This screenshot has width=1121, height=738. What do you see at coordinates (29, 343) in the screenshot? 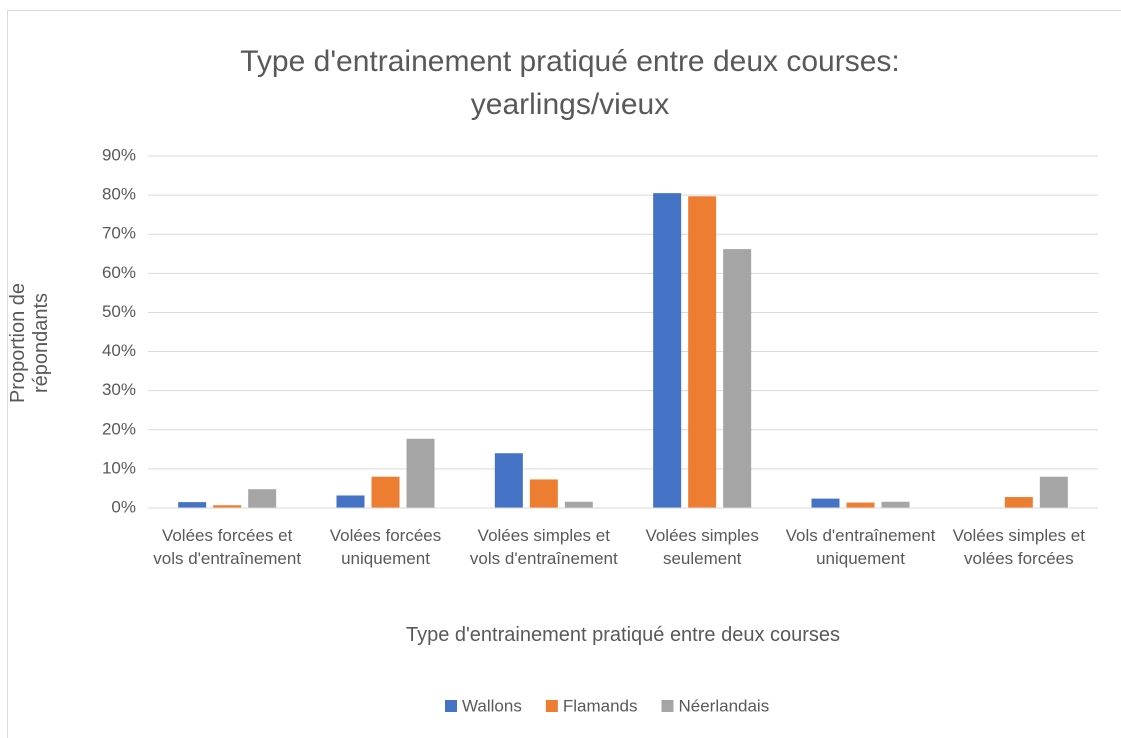
I see `y-axis-title: Proportion de répondants` at bounding box center [29, 343].